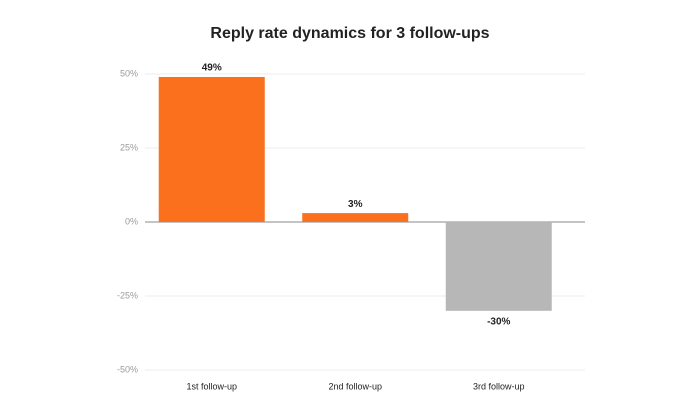  I want to click on value-label: 49%, so click(212, 68).